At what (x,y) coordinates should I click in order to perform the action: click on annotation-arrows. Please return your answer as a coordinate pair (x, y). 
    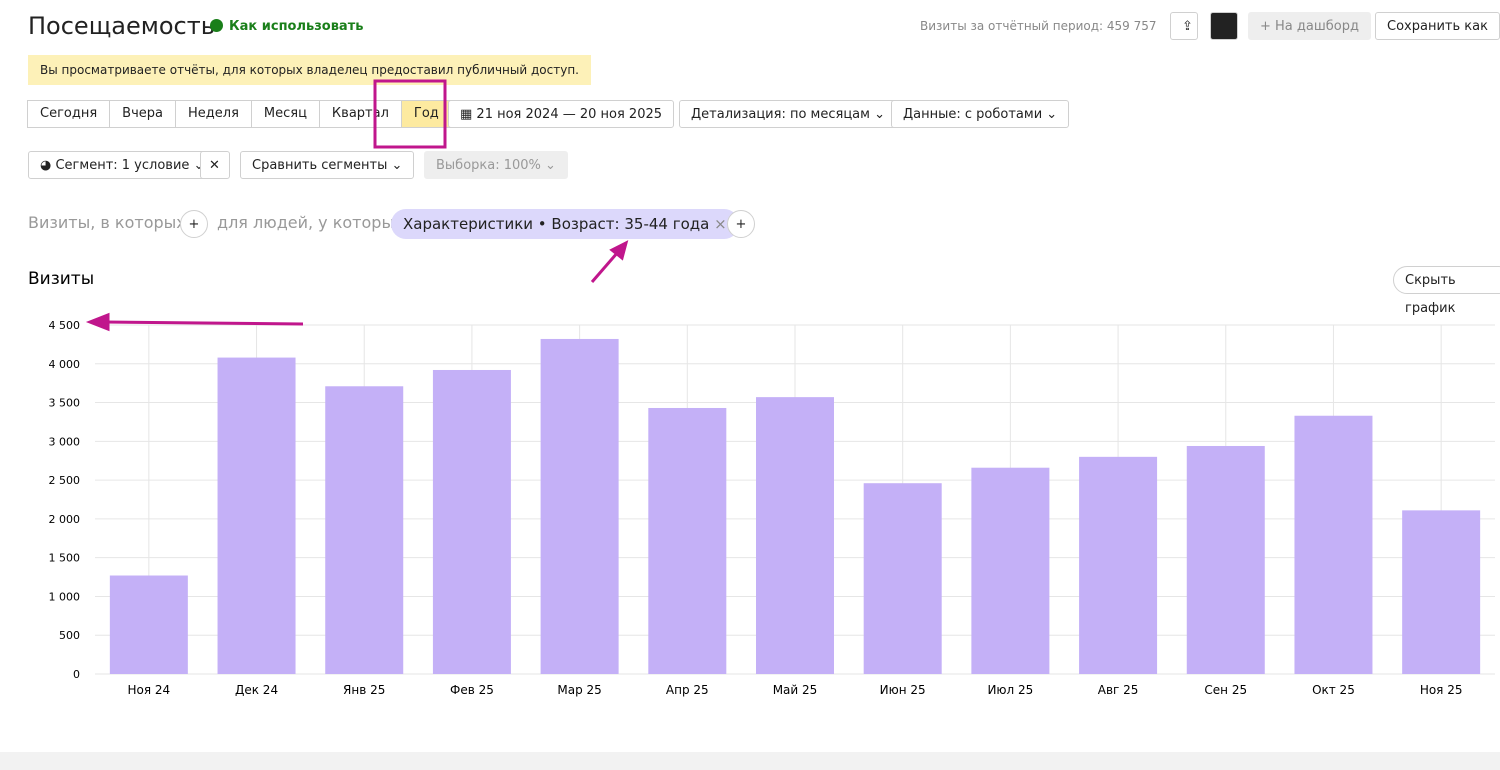
    Looking at the image, I should click on (357, 286).